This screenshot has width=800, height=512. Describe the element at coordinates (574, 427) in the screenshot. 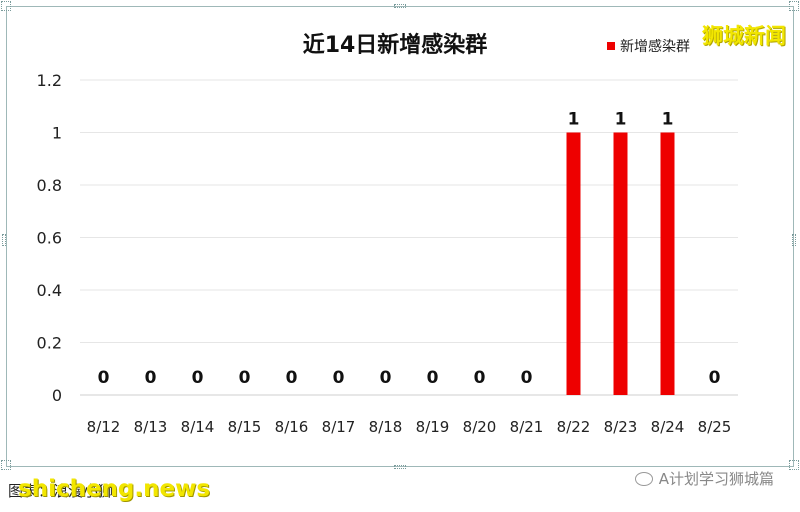

I see `x-tick-label: 8/22` at that location.